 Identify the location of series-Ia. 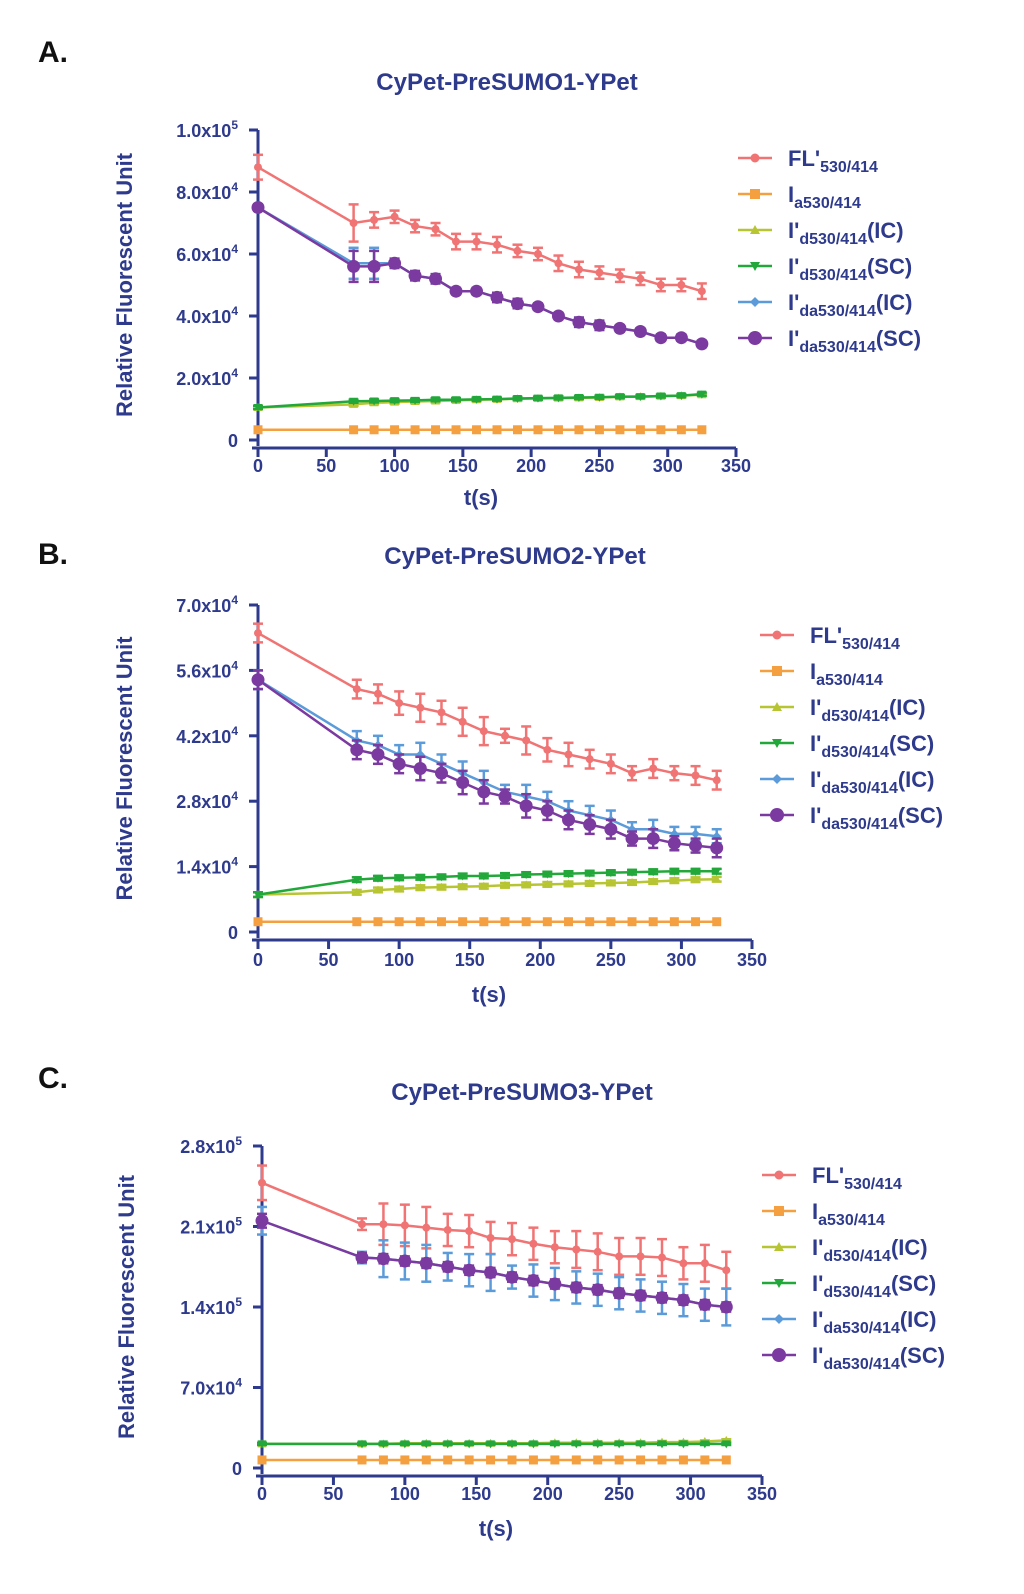
(480, 430).